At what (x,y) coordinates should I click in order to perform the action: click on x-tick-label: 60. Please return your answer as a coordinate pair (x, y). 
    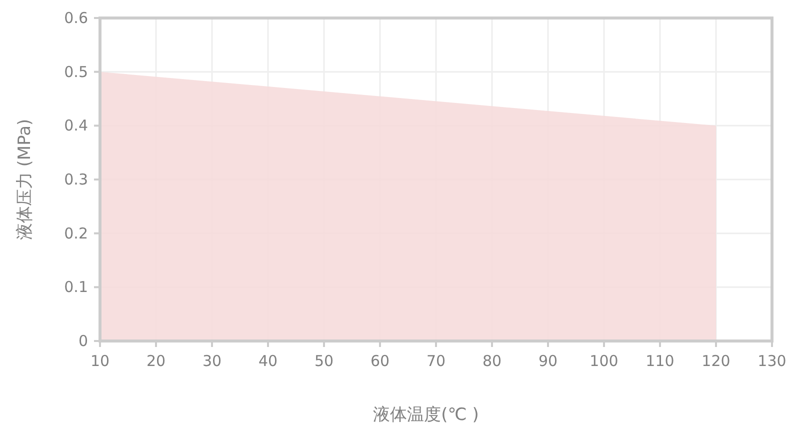
    Looking at the image, I should click on (380, 361).